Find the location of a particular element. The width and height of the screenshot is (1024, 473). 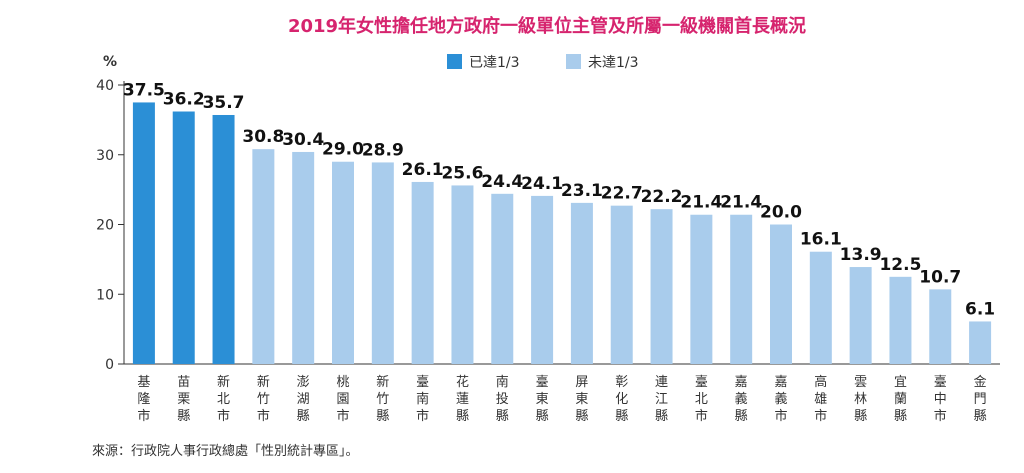

bar-value-label: 16.1 is located at coordinates (821, 240).